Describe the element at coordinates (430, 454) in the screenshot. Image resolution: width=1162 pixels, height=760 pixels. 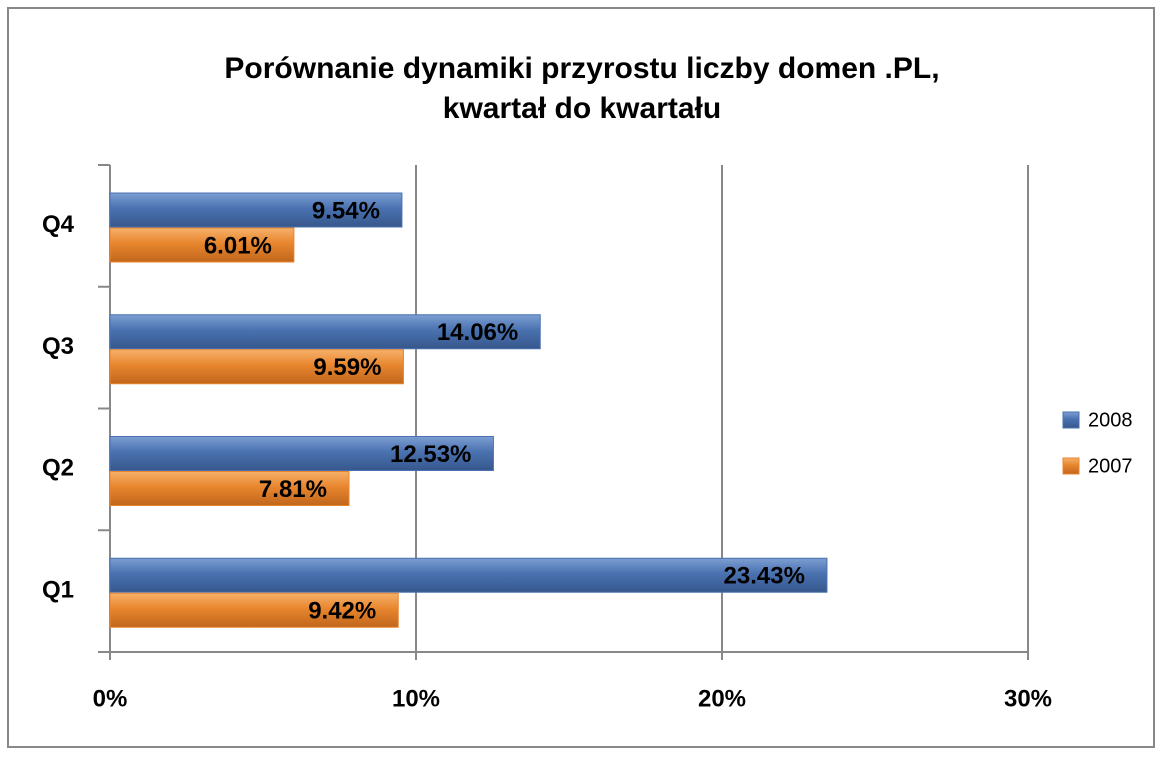
I see `value-label: 12.53%` at that location.